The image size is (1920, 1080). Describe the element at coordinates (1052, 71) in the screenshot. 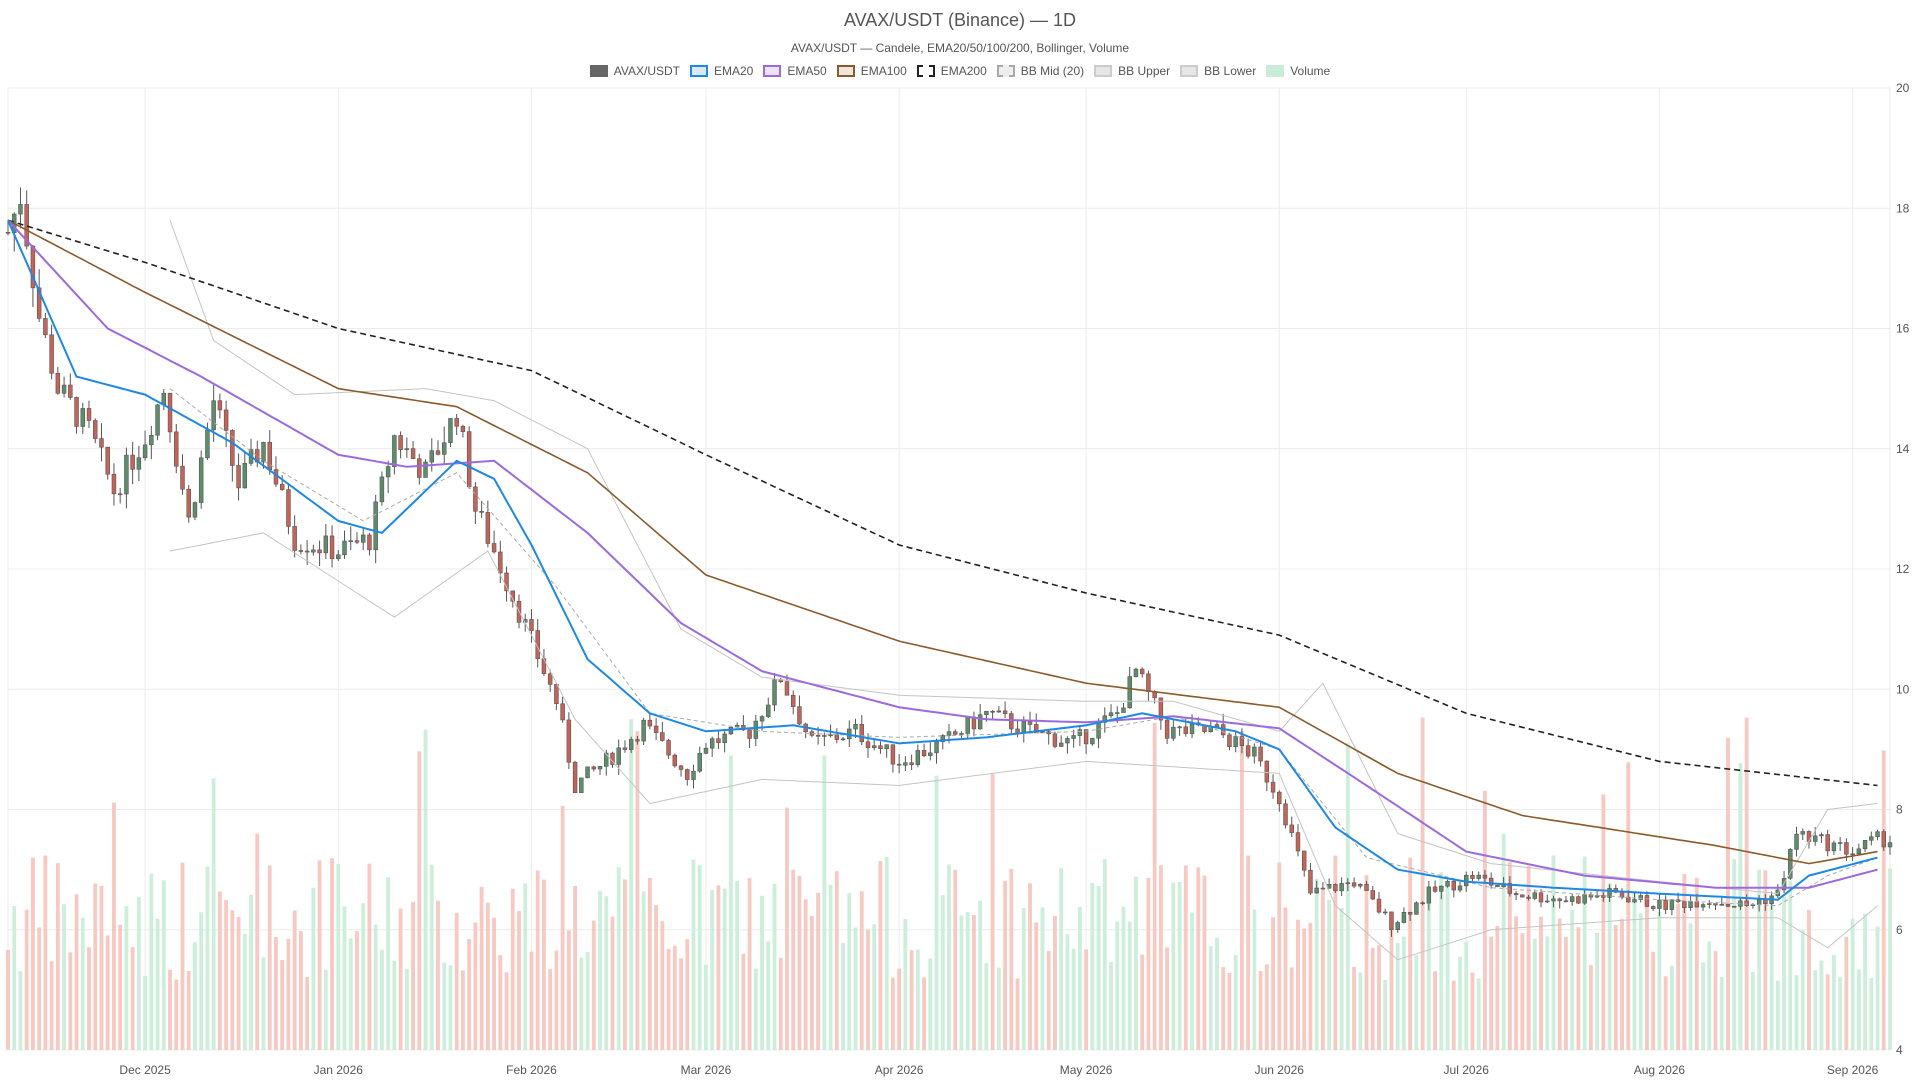

I see `legend-label-bbmid: BB Mid (20)` at that location.